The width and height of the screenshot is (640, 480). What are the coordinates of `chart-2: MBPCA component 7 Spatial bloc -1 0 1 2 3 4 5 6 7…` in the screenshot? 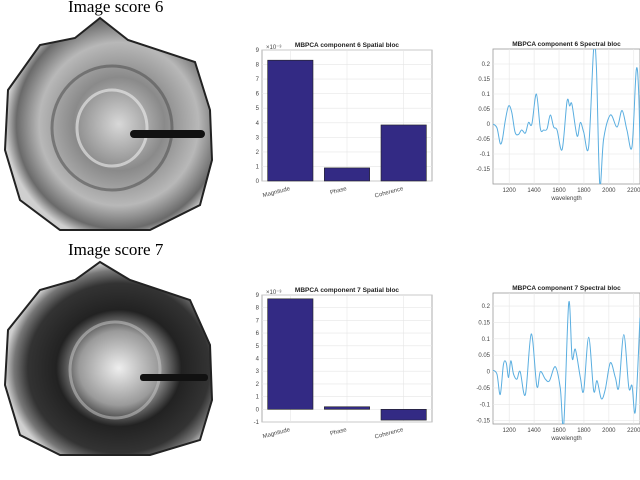 It's located at (343, 364).